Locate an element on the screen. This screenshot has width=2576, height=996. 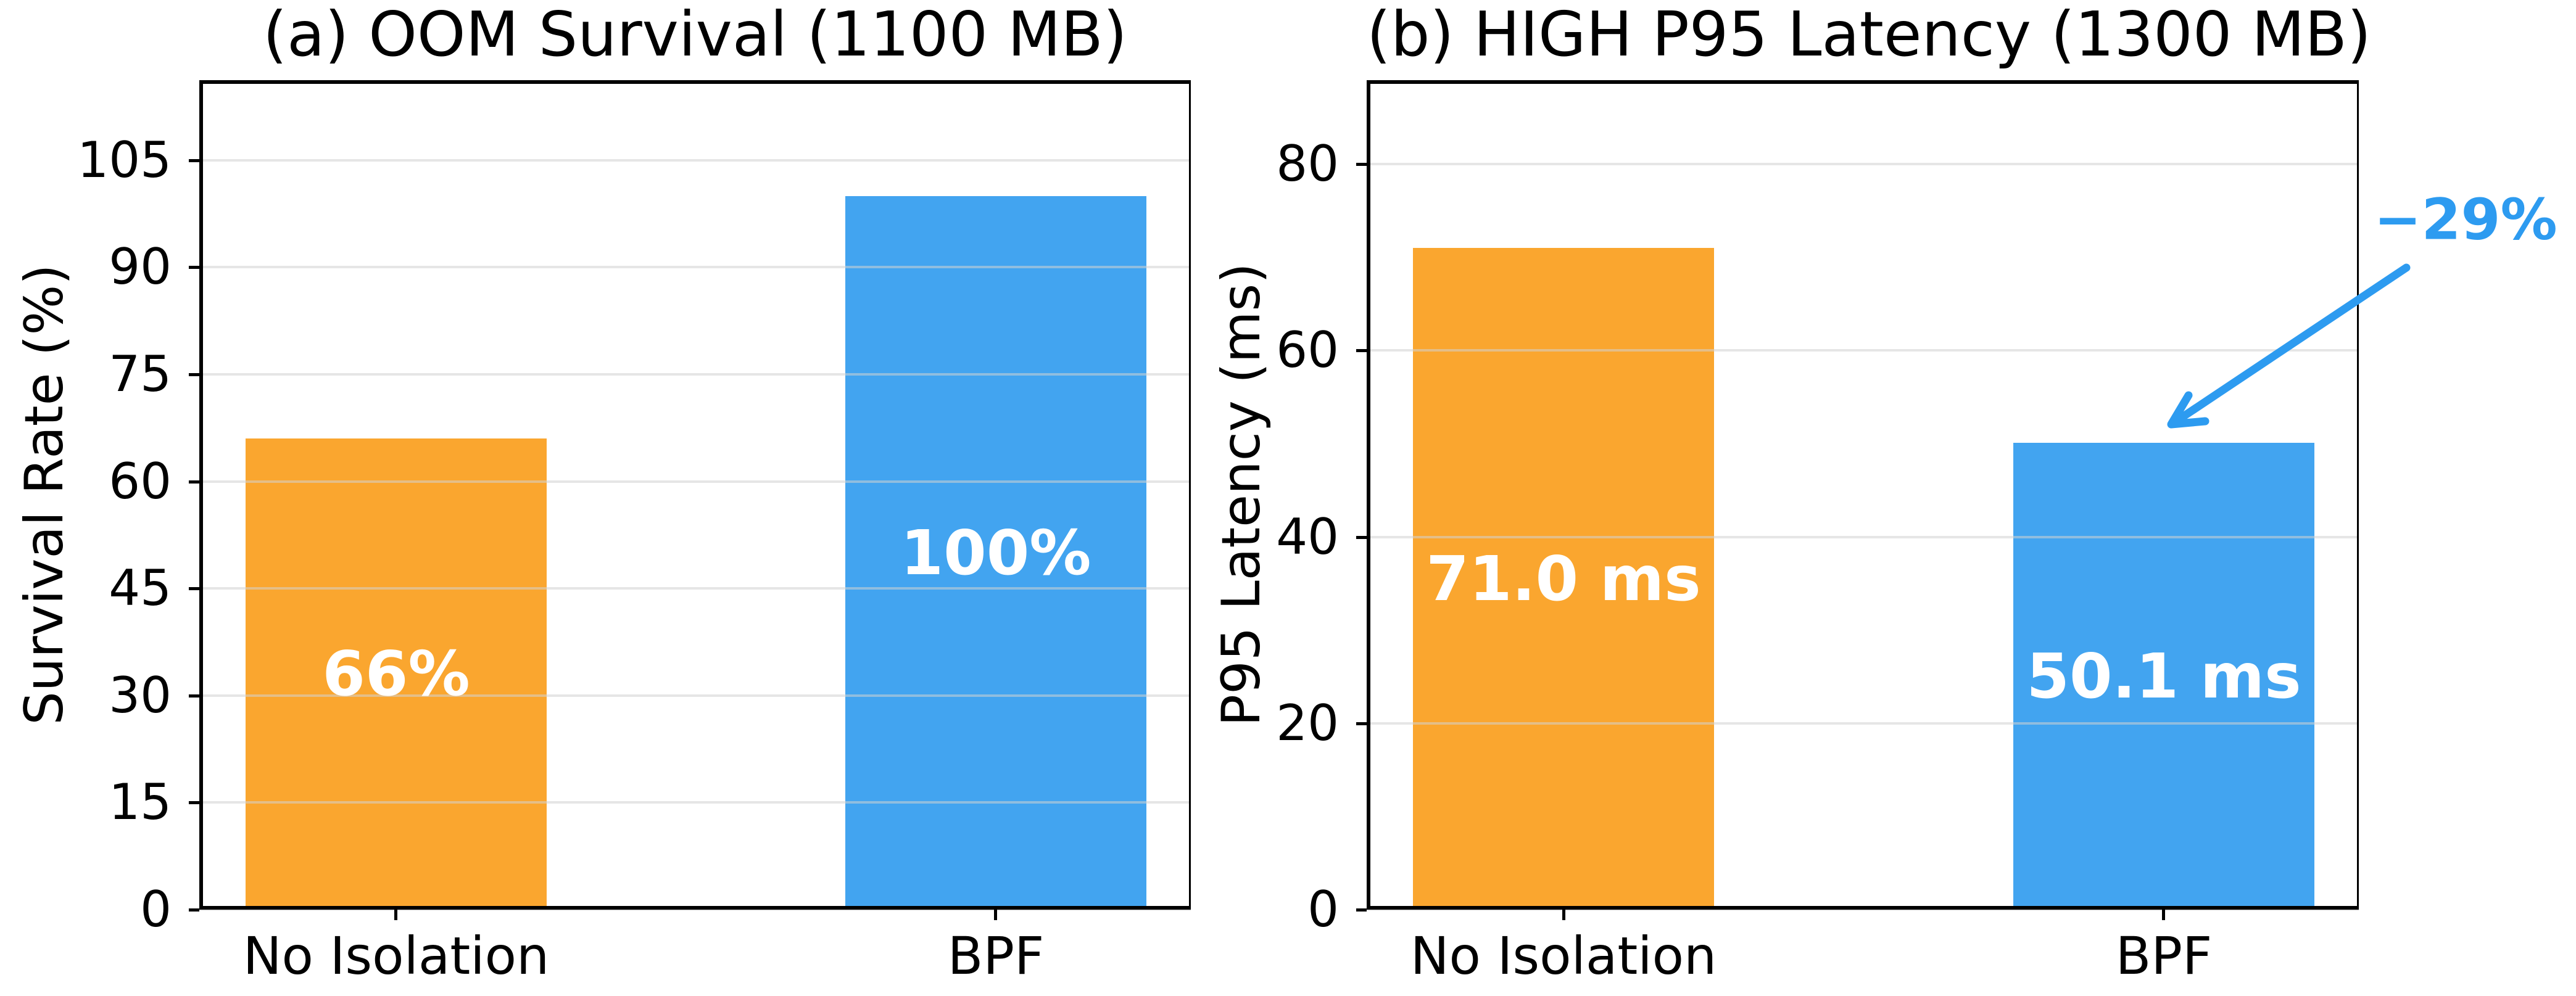
y-axis-tick-label: 20 is located at coordinates (1308, 723).